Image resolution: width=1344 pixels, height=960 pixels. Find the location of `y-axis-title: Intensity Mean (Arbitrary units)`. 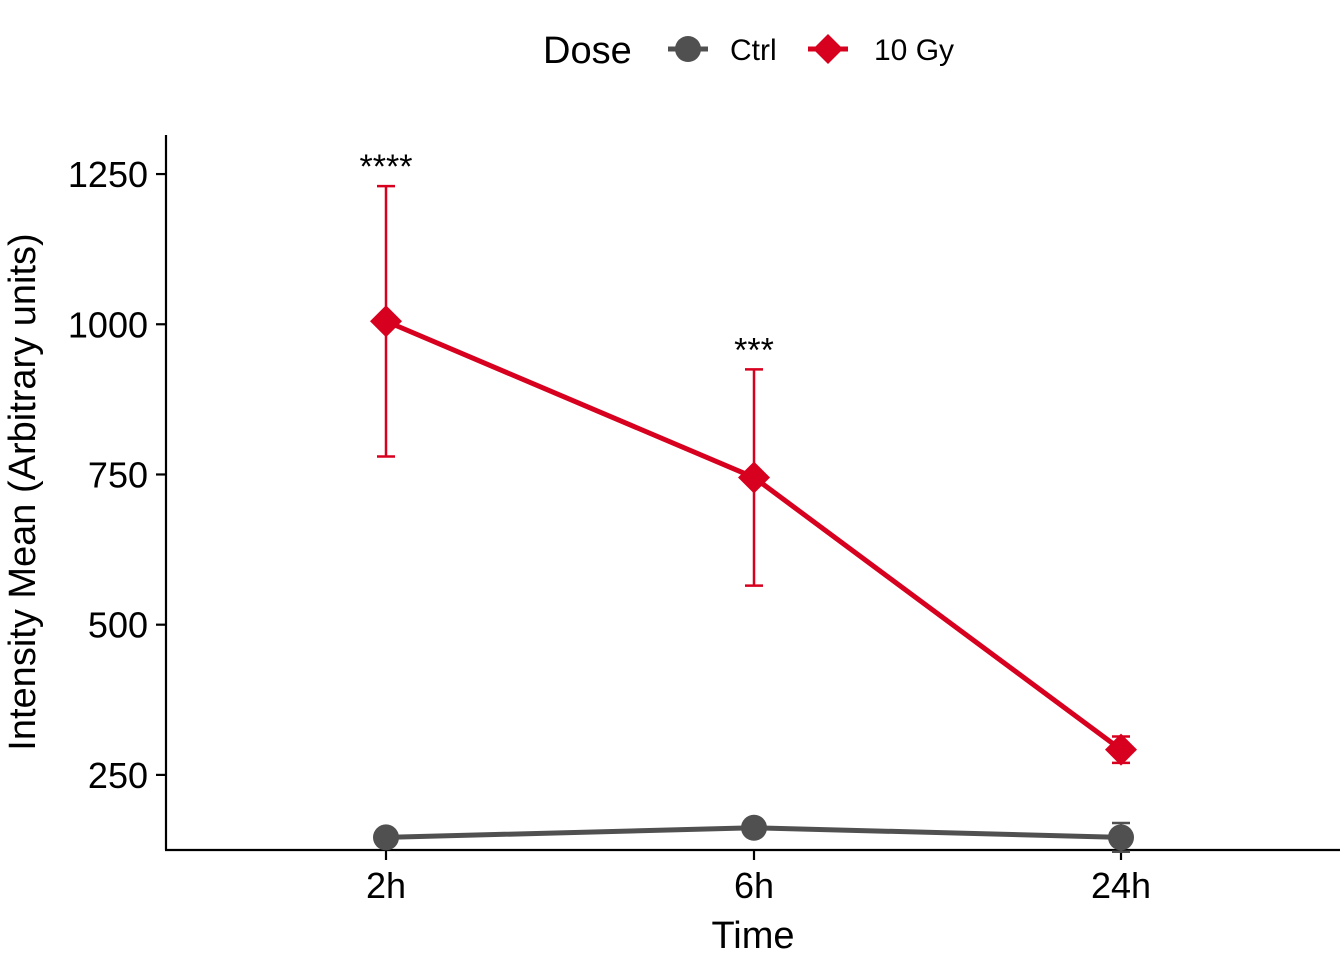

y-axis-title: Intensity Mean (Arbitrary units) is located at coordinates (23, 491).